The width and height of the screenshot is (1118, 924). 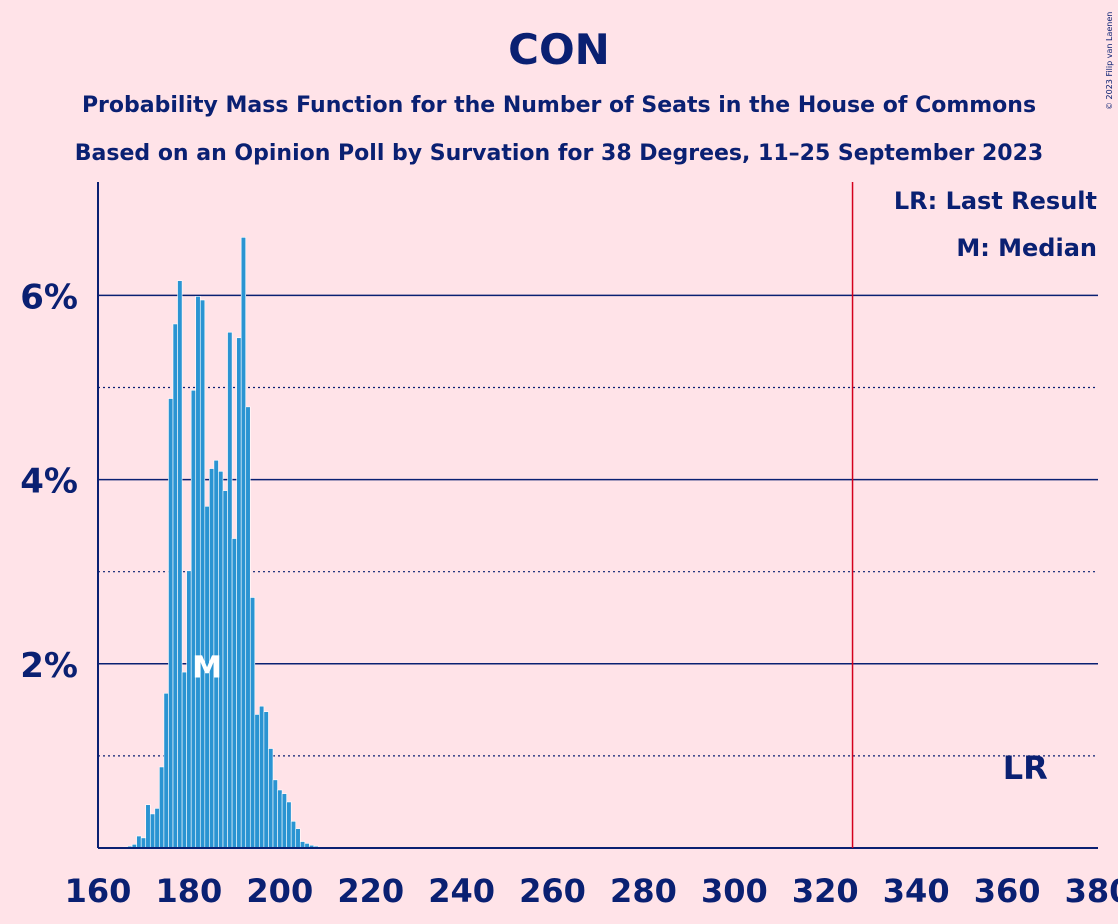 What do you see at coordinates (643, 891) in the screenshot?
I see `x-tick-label: 280` at bounding box center [643, 891].